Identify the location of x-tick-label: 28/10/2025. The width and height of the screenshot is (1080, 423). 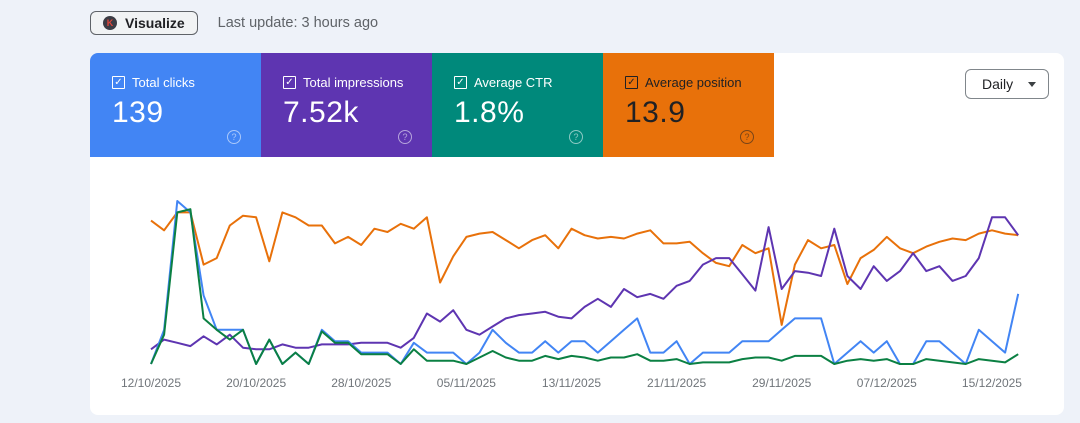
(361, 383).